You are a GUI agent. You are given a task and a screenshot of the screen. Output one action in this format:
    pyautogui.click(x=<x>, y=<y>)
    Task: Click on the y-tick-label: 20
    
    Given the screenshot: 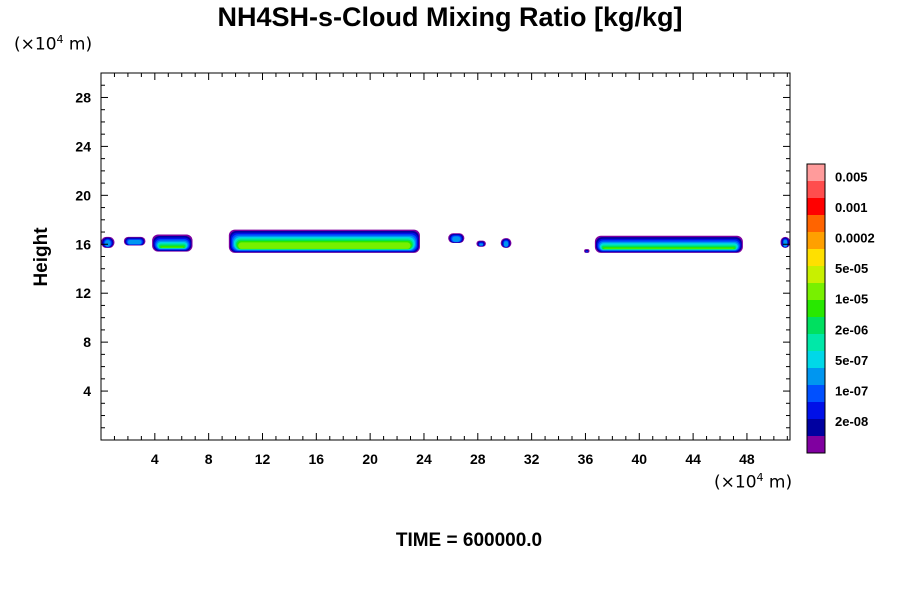 What is the action you would take?
    pyautogui.click(x=83, y=195)
    